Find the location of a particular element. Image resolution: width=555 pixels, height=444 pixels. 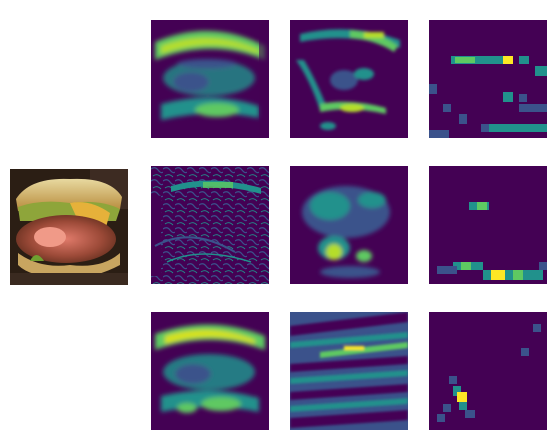

activation-map-r3-c1 is located at coordinates (210, 371).